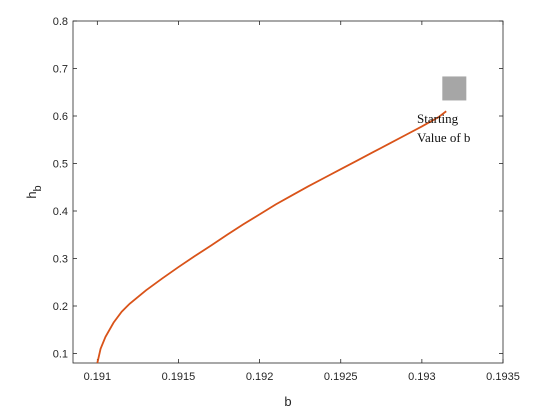 The width and height of the screenshot is (560, 420). Describe the element at coordinates (438, 118) in the screenshot. I see `annotation-line-1: Starting` at that location.